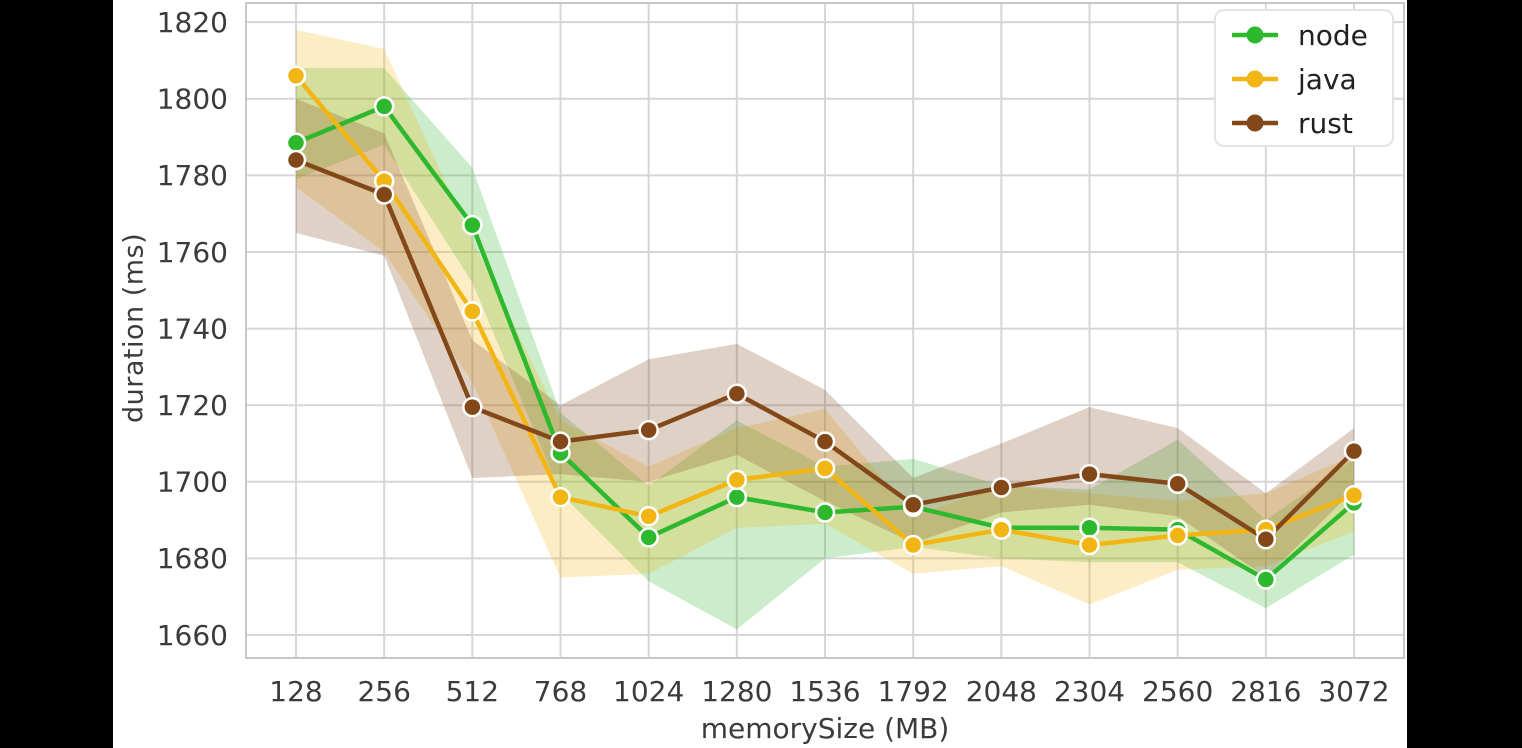  I want to click on y-tick-label: 1800, so click(192, 99).